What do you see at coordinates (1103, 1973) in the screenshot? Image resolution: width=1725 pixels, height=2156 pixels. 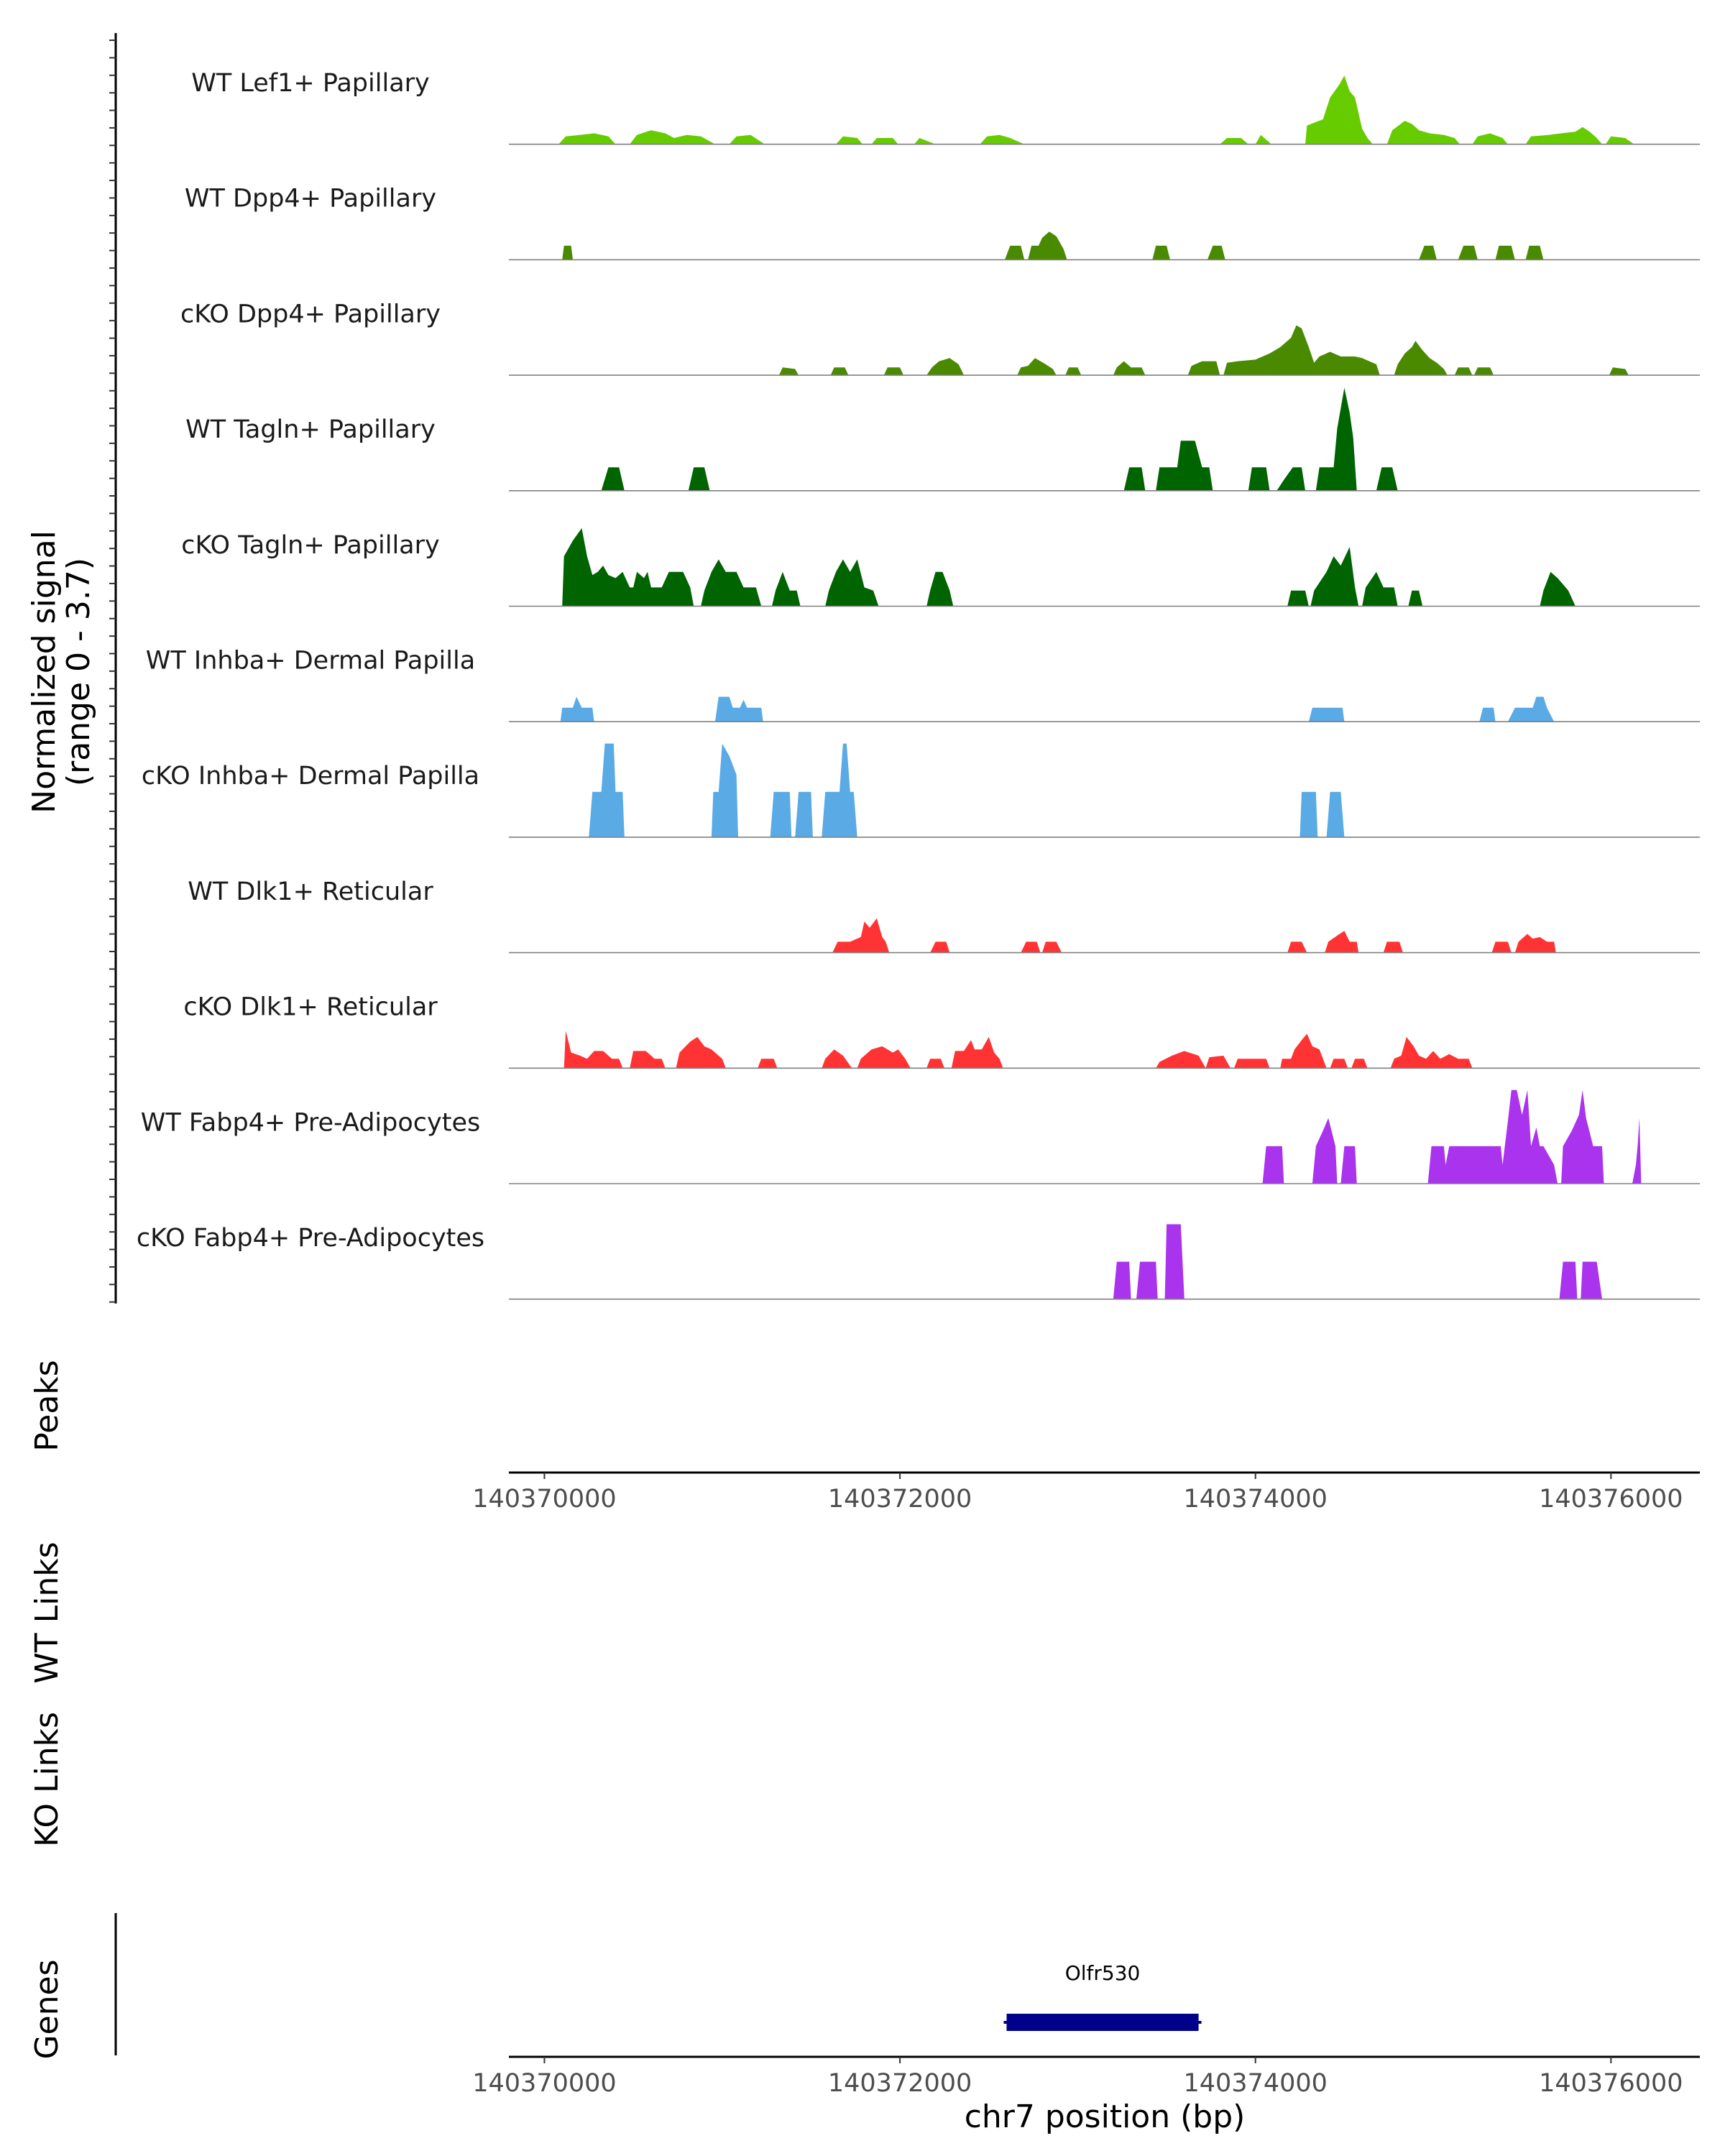 I see `gene-label: Olfr530` at bounding box center [1103, 1973].